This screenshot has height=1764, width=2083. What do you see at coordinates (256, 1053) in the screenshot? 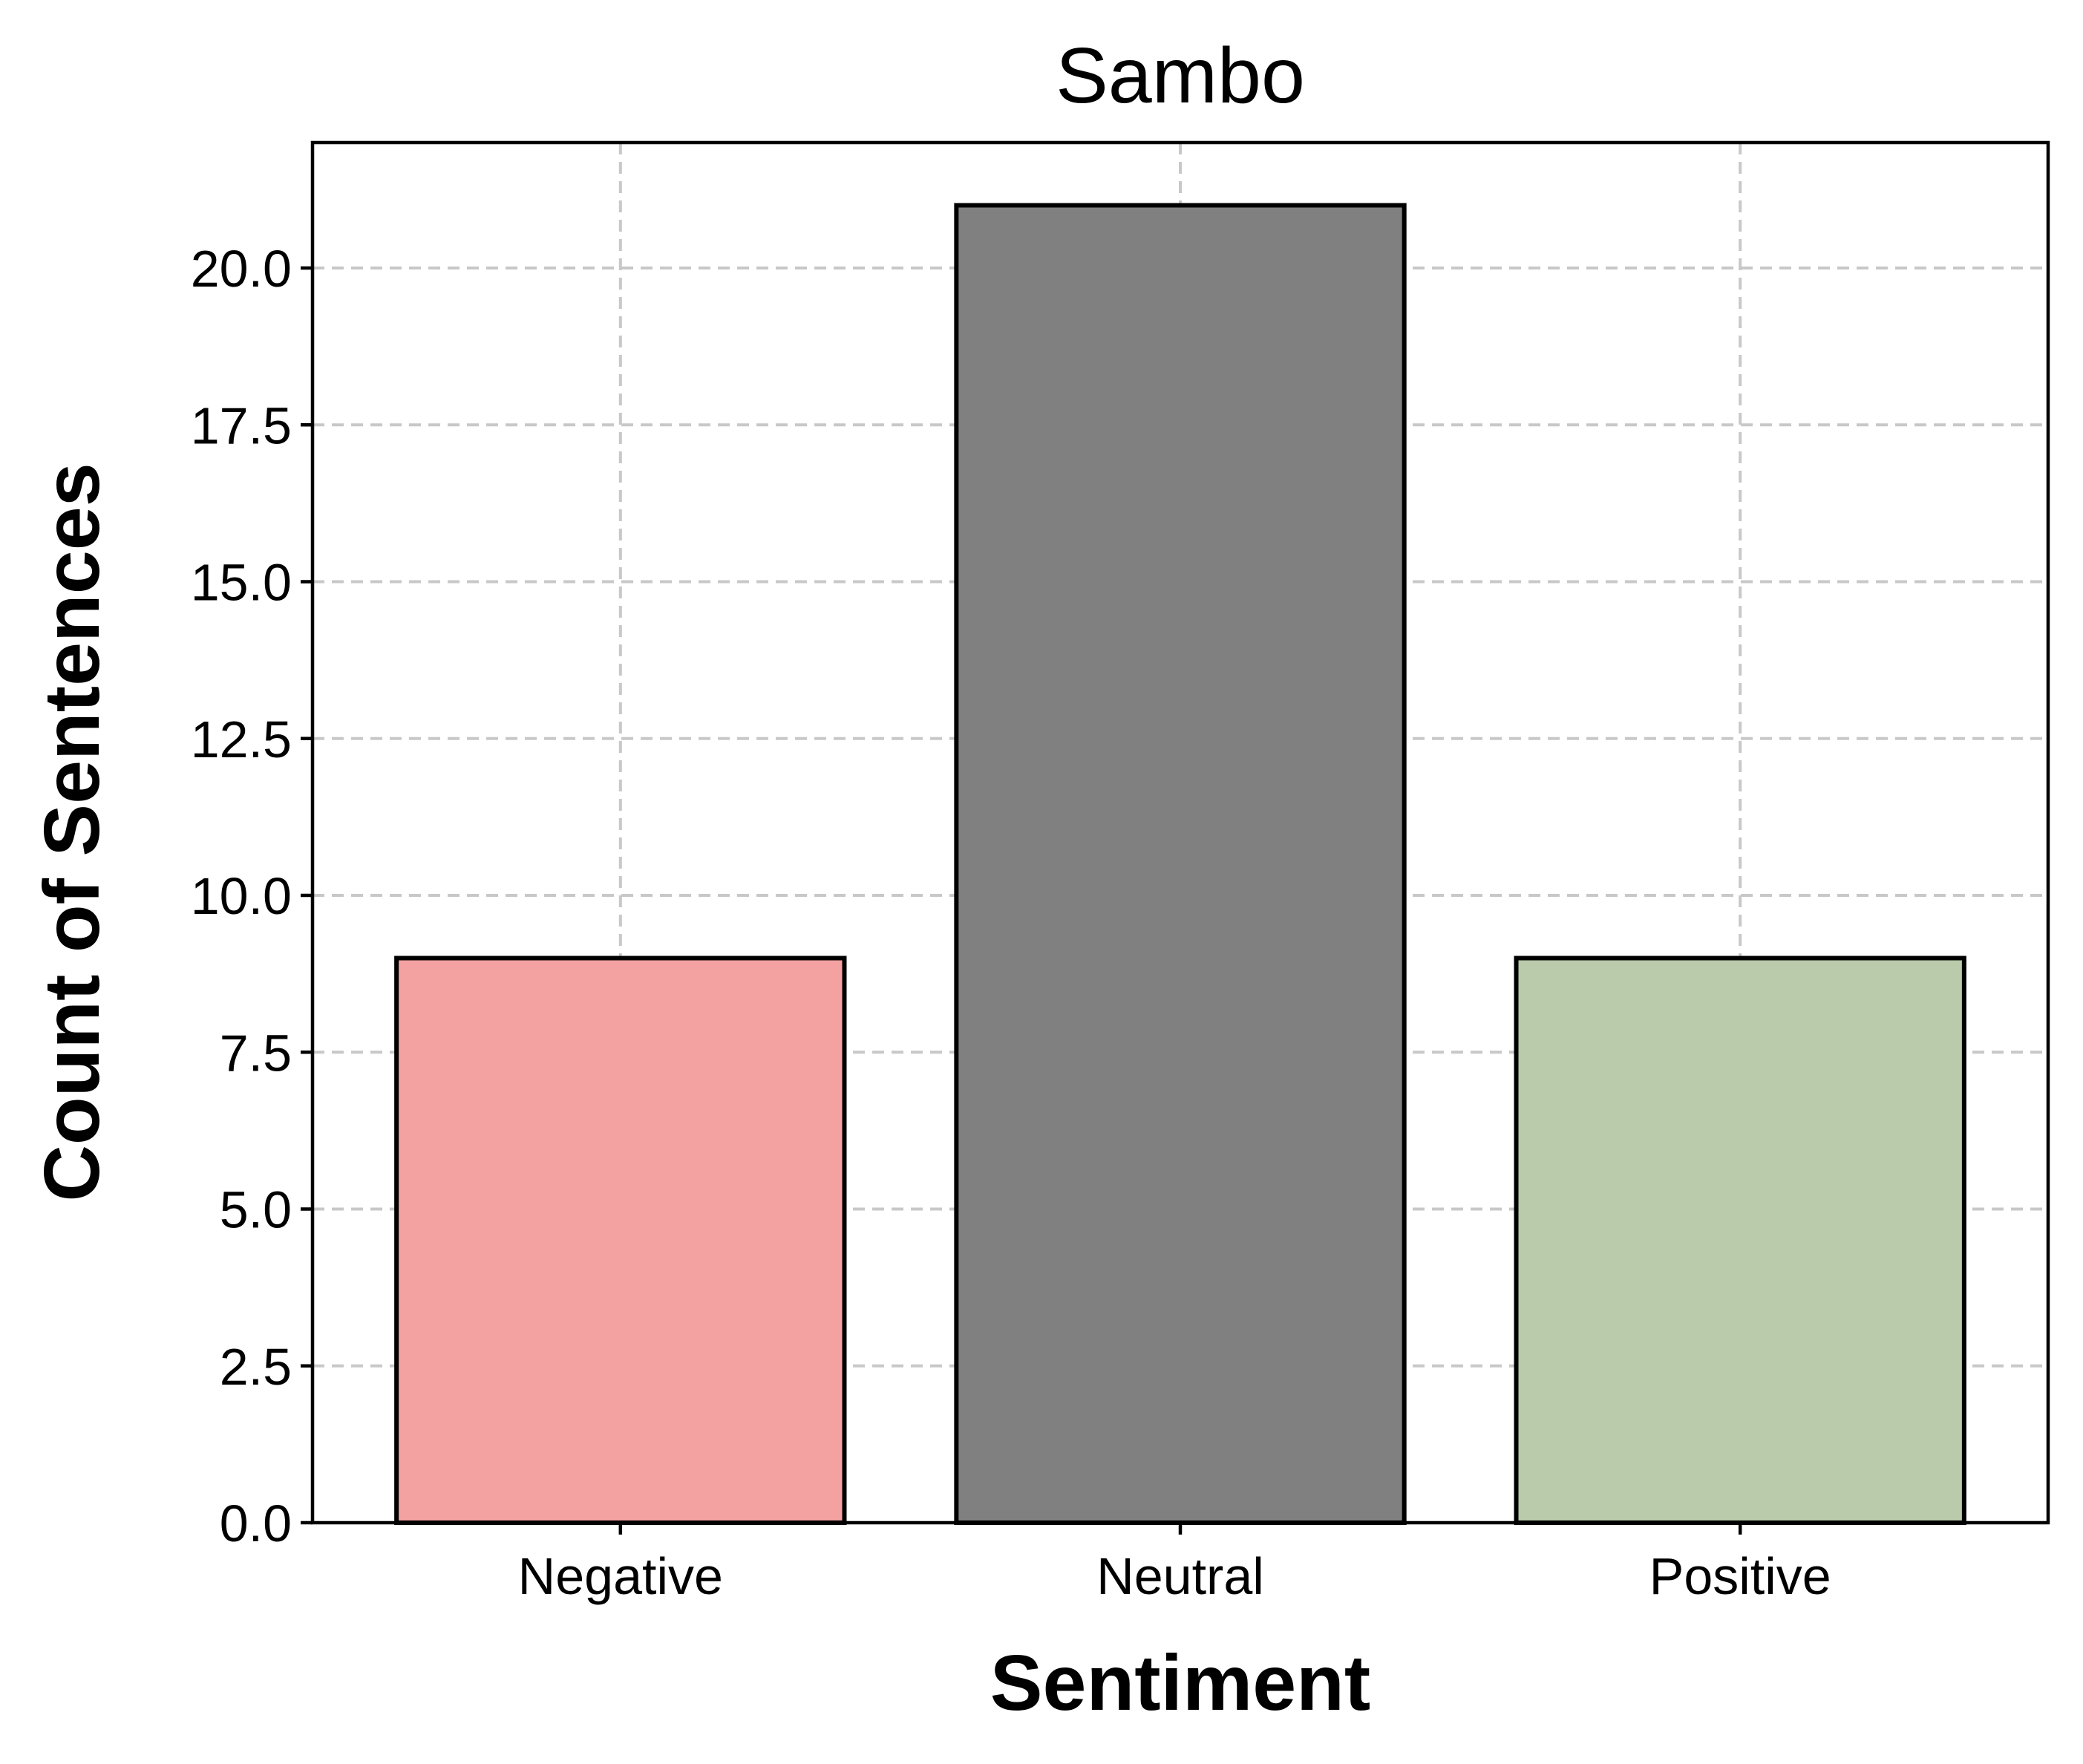
I see `y-tick-label: 7.5` at bounding box center [256, 1053].